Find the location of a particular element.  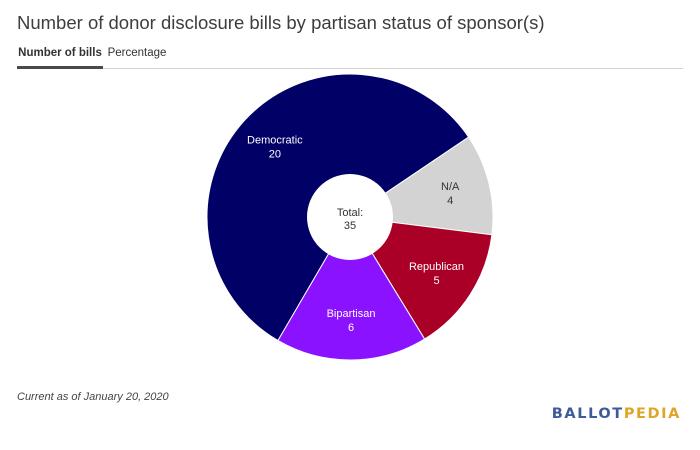

slice-value: 20 is located at coordinates (275, 155).